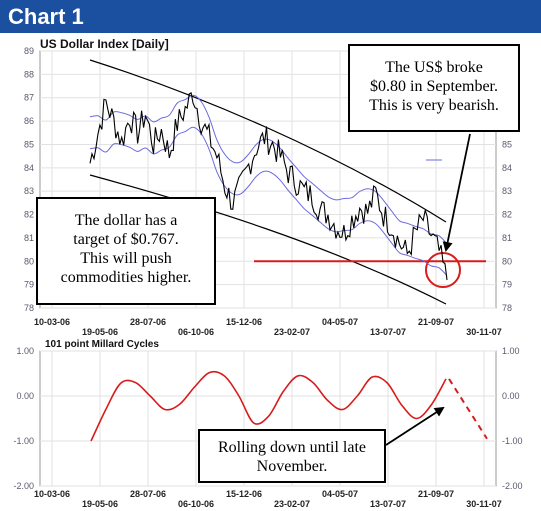 The image size is (541, 511). I want to click on chart-header: Chart 1, so click(270, 16).